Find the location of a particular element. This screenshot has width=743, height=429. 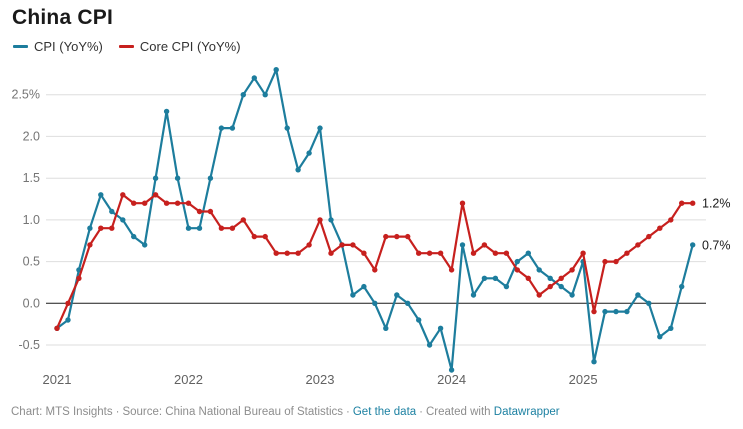

y-axis-tick-label: 0.0 is located at coordinates (31, 303).